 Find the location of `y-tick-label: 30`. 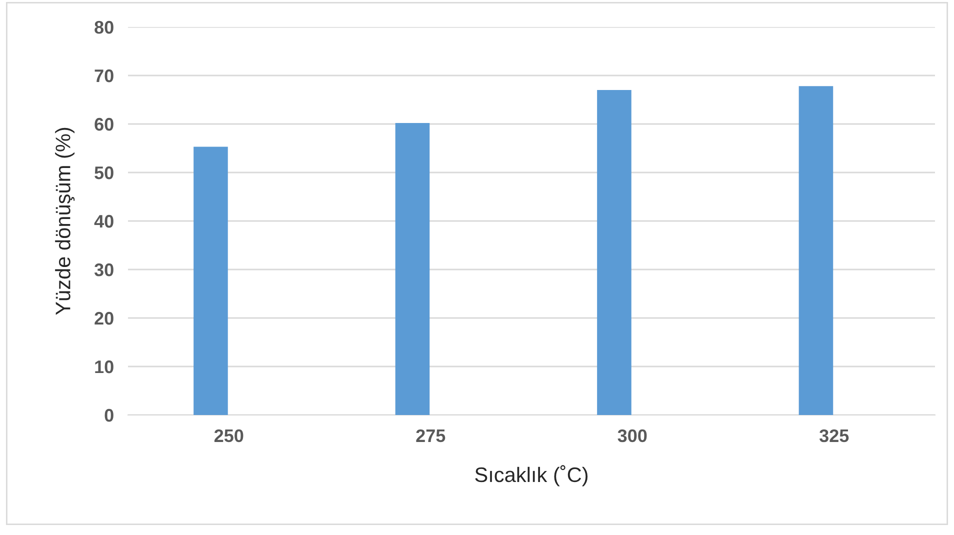

y-tick-label: 30 is located at coordinates (104, 269).